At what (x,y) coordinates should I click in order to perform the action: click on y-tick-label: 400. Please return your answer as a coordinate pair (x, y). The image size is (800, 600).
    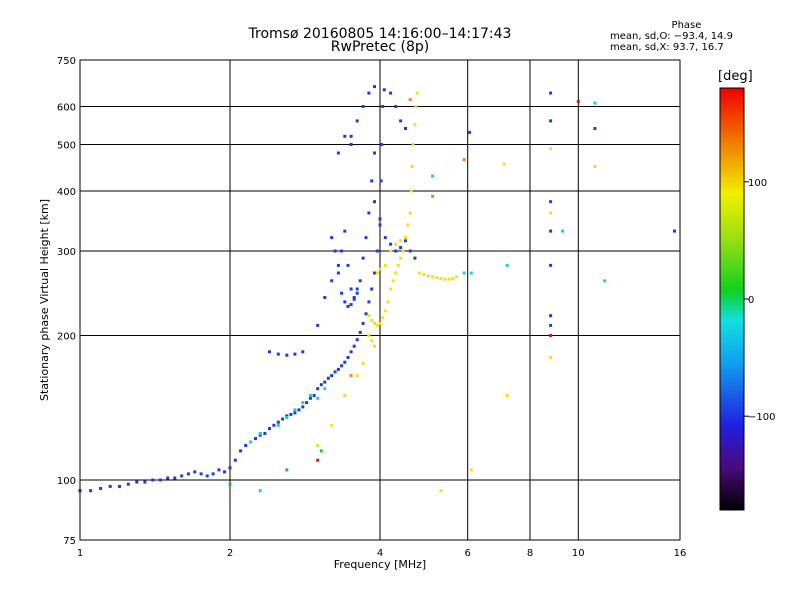
    Looking at the image, I should click on (66, 192).